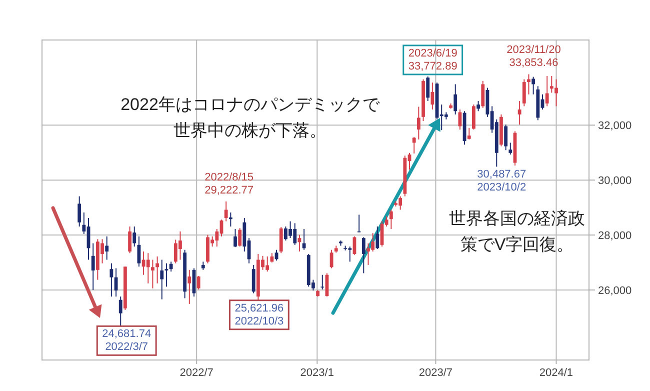 This screenshot has width=650, height=391. What do you see at coordinates (229, 183) in the screenshot?
I see `annotation: 2022/8/15 29,222.77` at bounding box center [229, 183].